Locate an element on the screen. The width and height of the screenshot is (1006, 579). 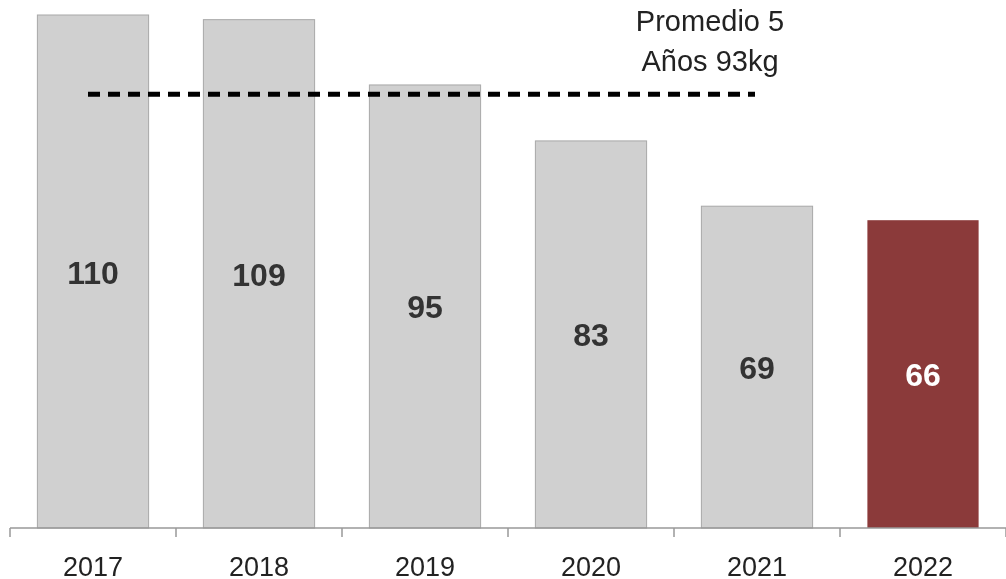
x-tick-label: 2018 is located at coordinates (259, 565).